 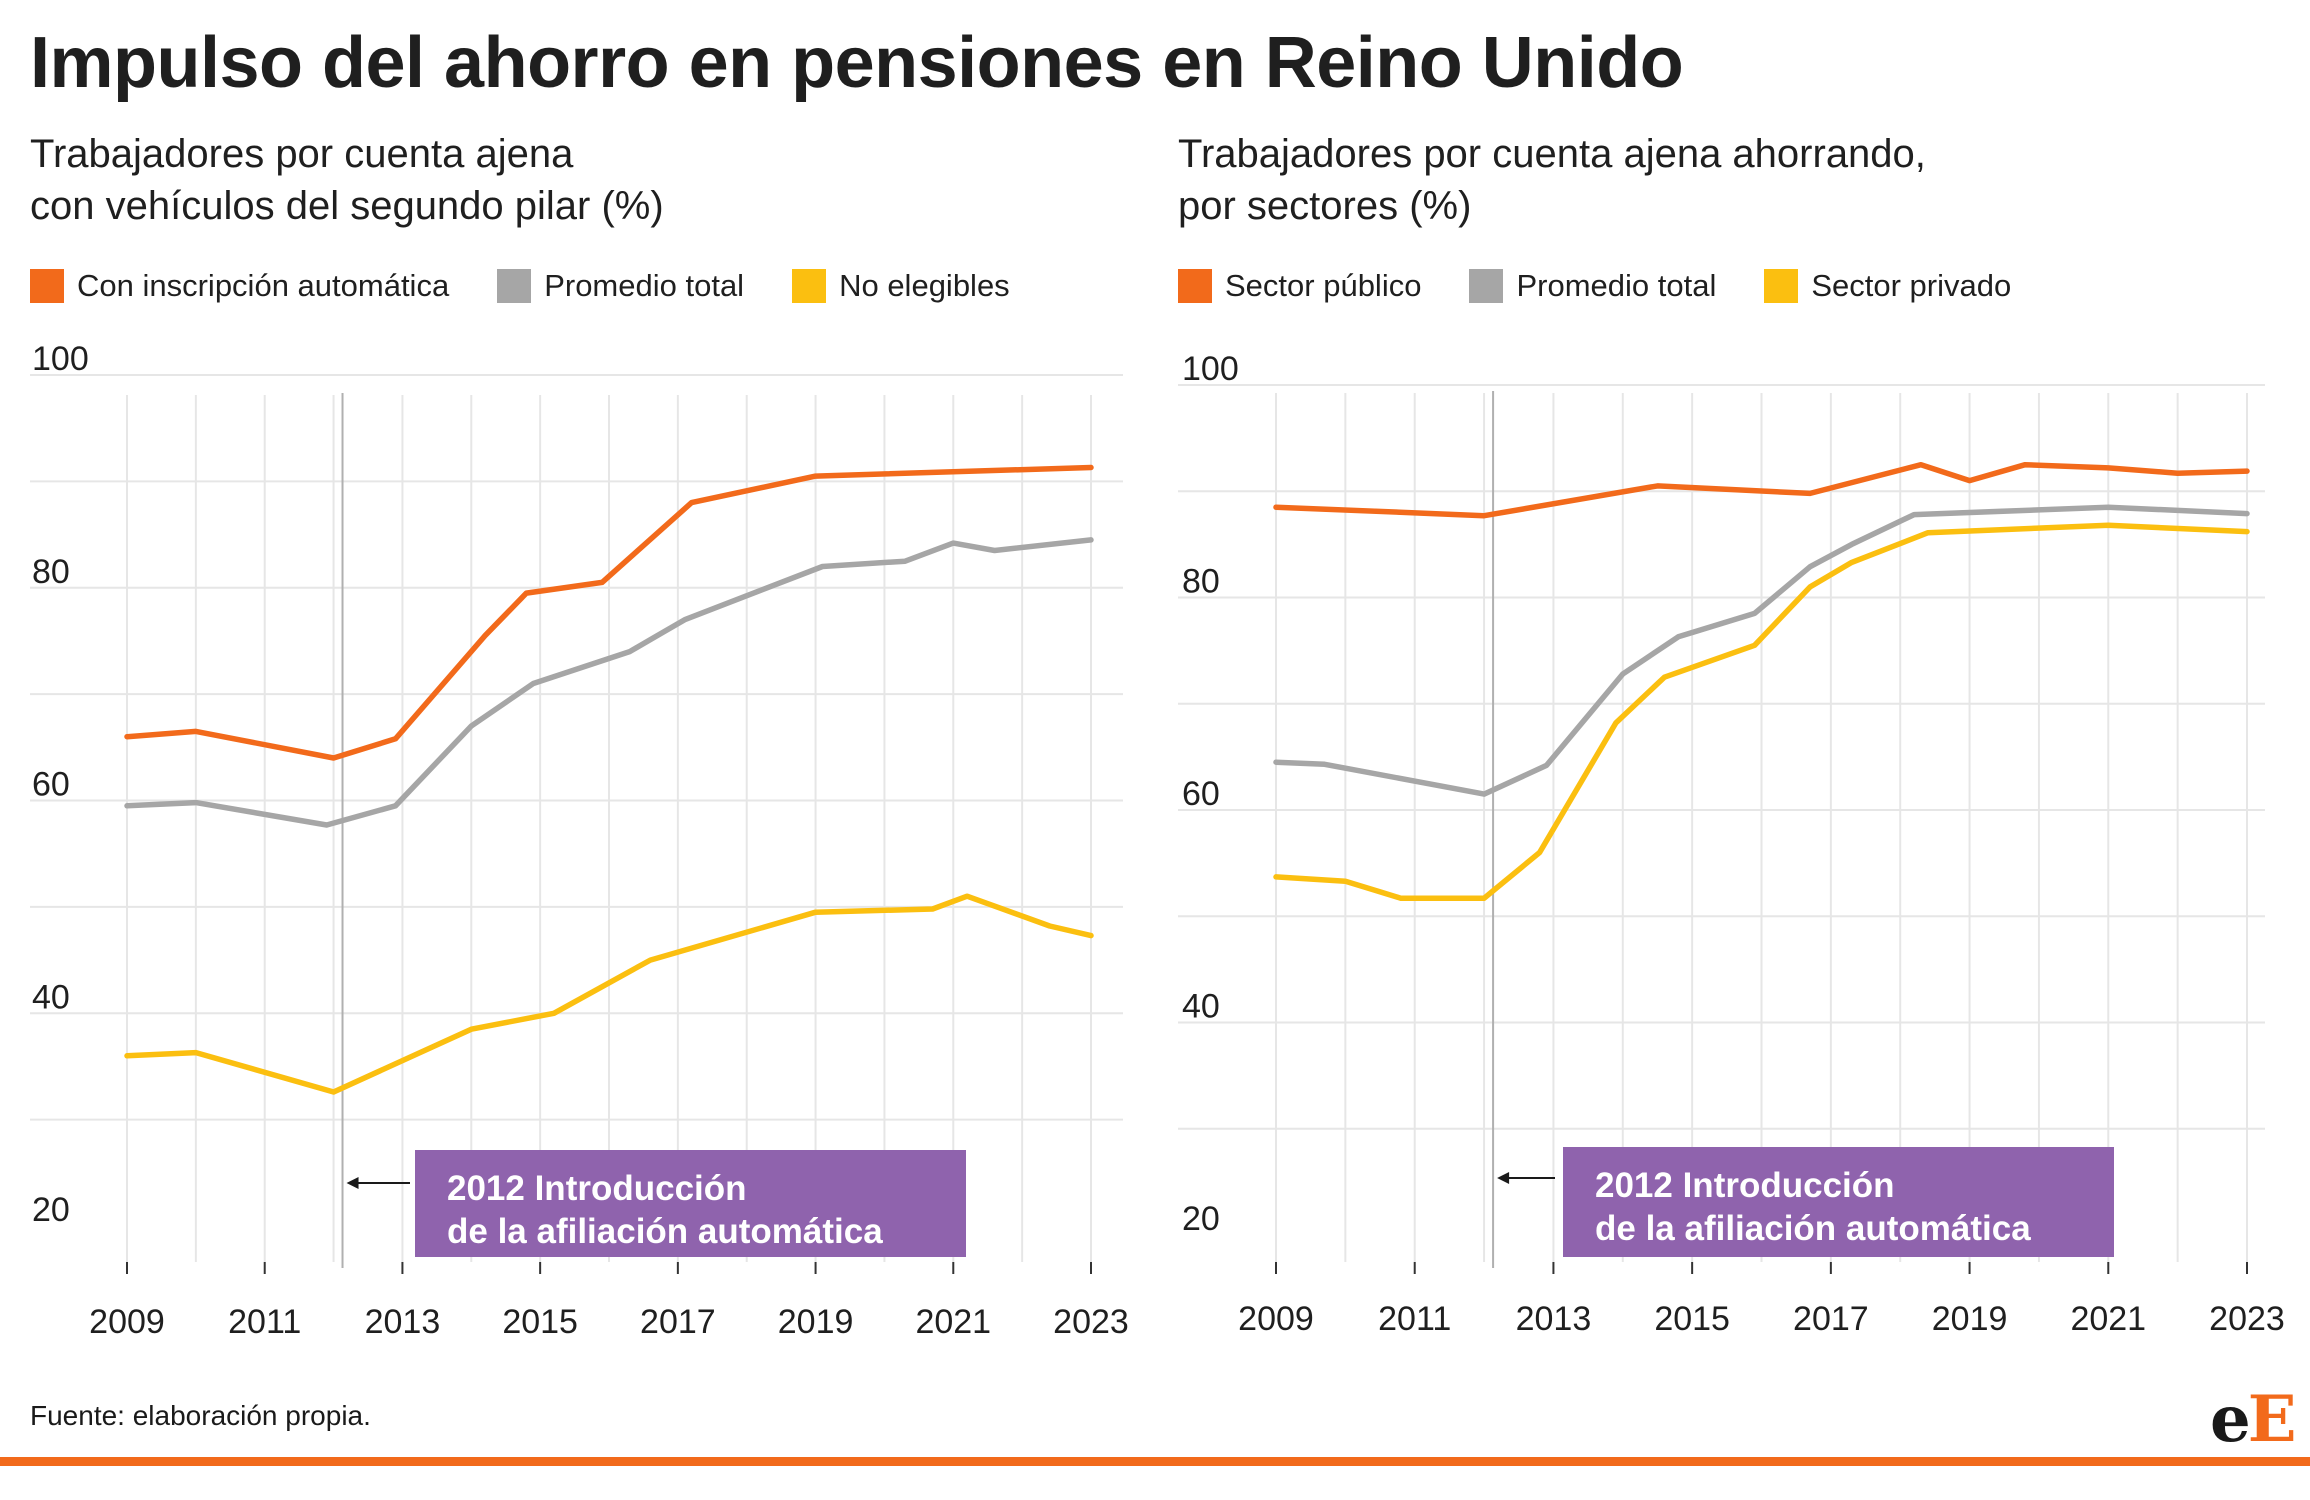 What do you see at coordinates (597, 1188) in the screenshot?
I see `left-annotation-text-1: 2012 Introducción` at bounding box center [597, 1188].